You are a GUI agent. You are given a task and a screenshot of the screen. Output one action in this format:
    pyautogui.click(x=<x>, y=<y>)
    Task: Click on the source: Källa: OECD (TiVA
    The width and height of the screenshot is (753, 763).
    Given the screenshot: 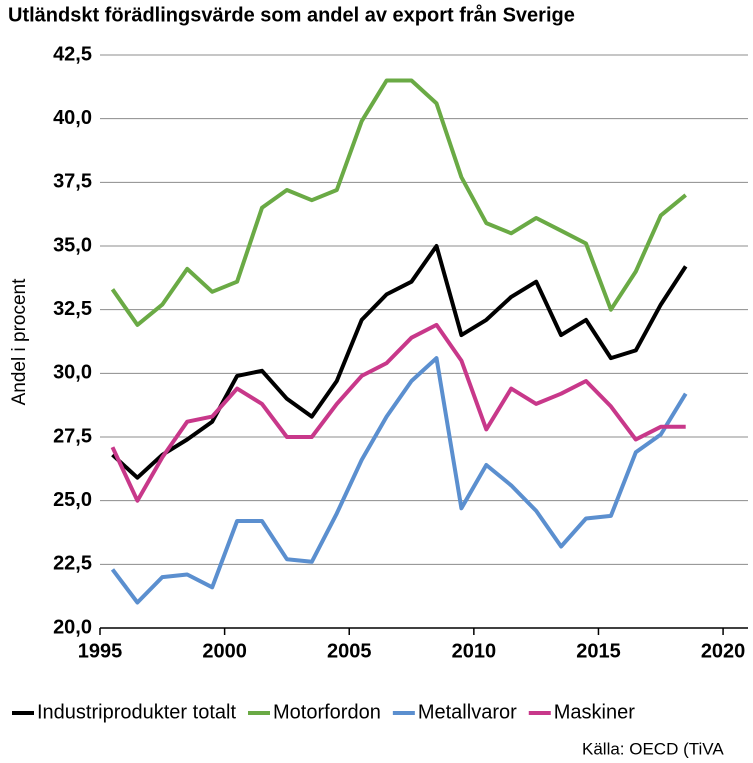 What is the action you would take?
    pyautogui.click(x=653, y=748)
    